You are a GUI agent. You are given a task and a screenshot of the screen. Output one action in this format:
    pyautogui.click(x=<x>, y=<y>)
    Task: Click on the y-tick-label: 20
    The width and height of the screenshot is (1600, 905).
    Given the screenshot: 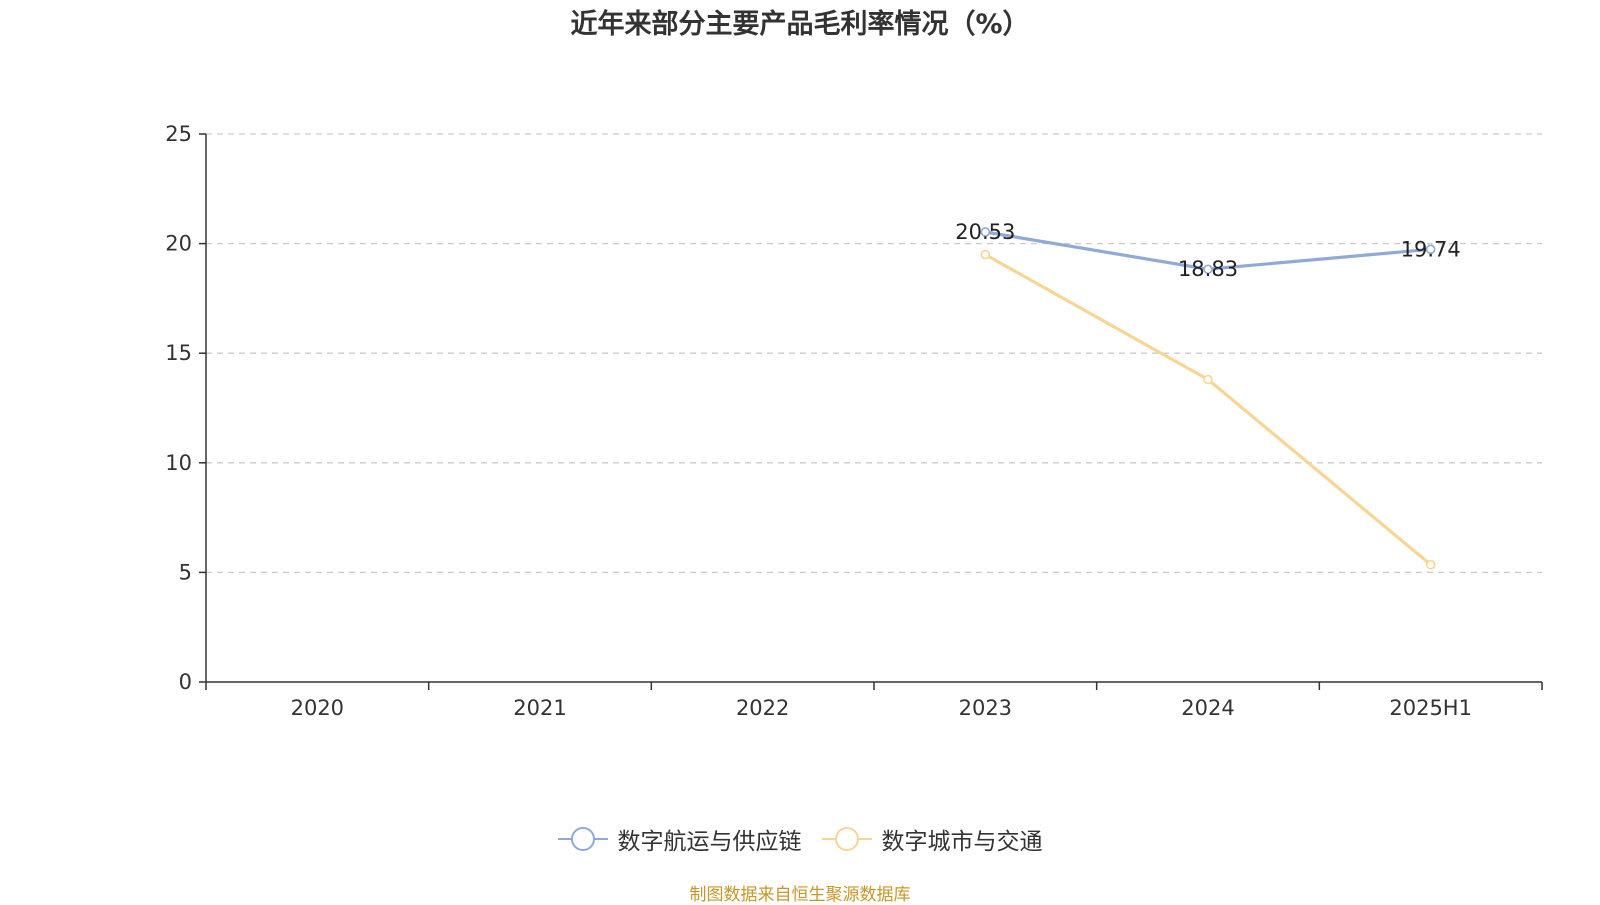 What is the action you would take?
    pyautogui.click(x=178, y=244)
    